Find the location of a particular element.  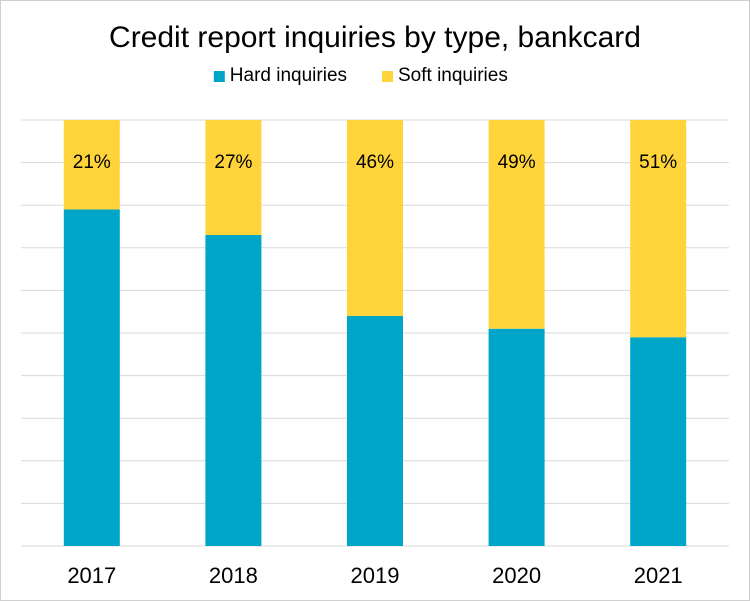

x-tick-label-2017: 2017 is located at coordinates (91, 575).